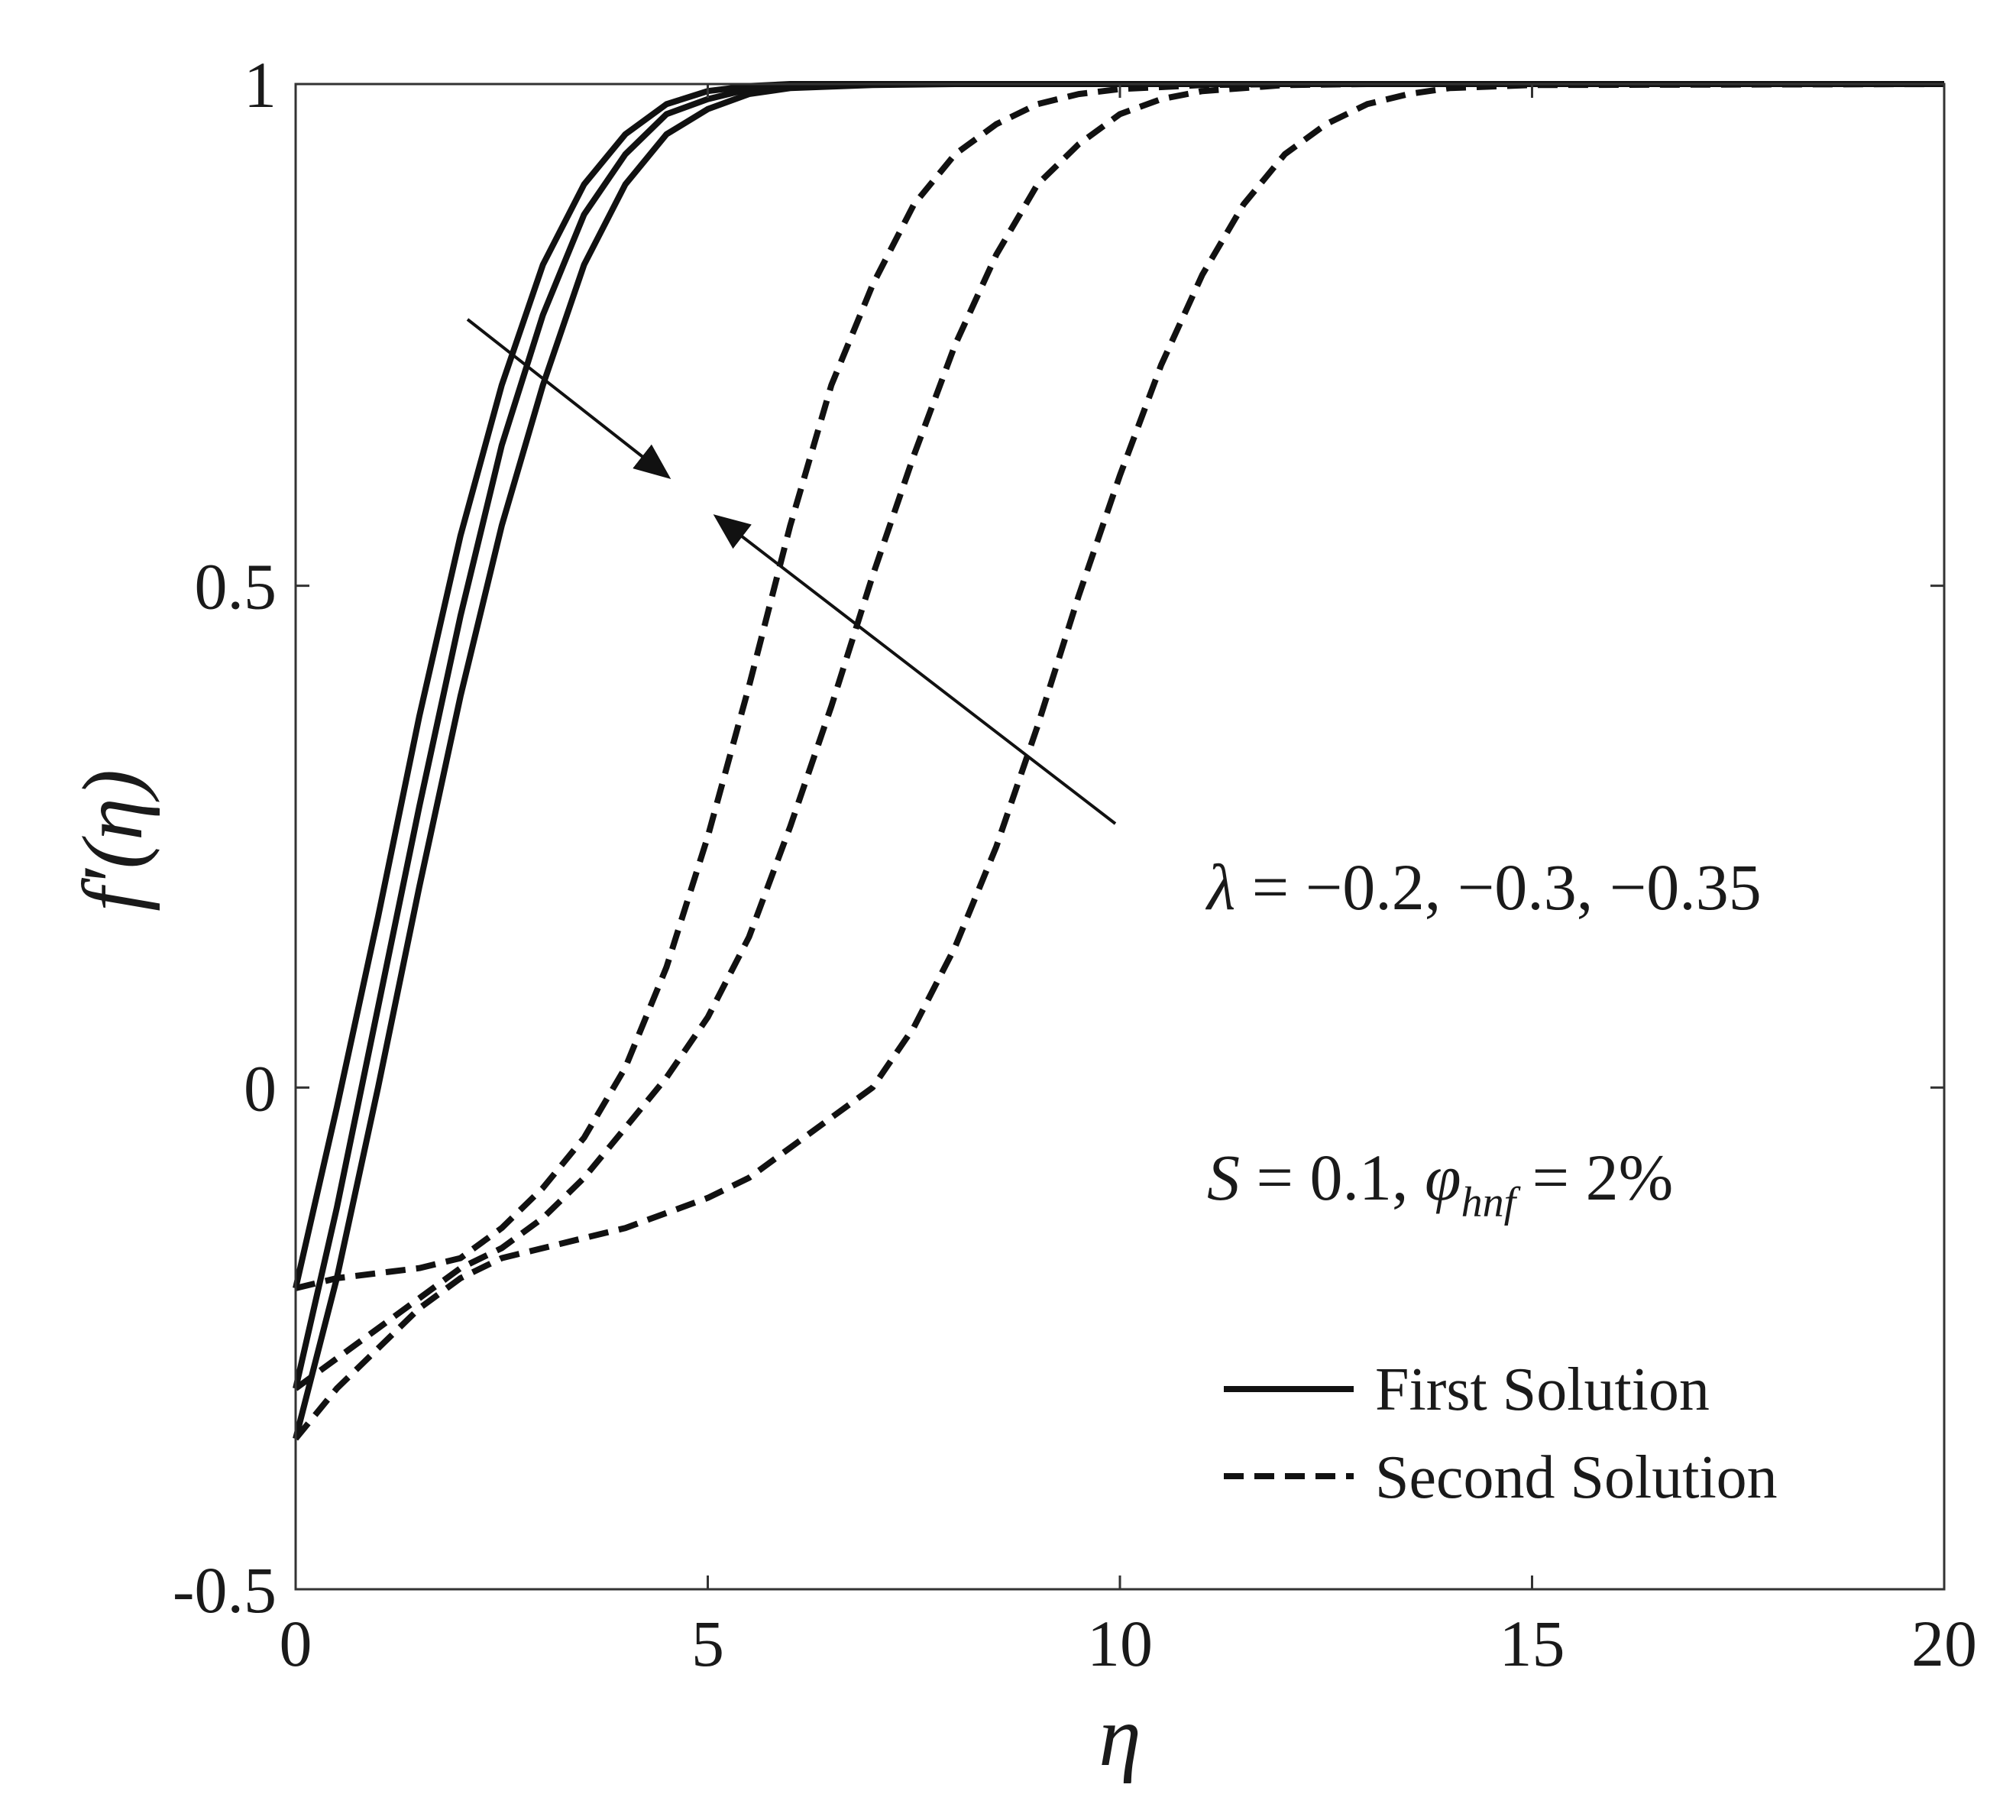 Image resolution: width=2016 pixels, height=1820 pixels. Describe the element at coordinates (1491, 1202) in the screenshot. I see `phi-subscript: hnf` at that location.